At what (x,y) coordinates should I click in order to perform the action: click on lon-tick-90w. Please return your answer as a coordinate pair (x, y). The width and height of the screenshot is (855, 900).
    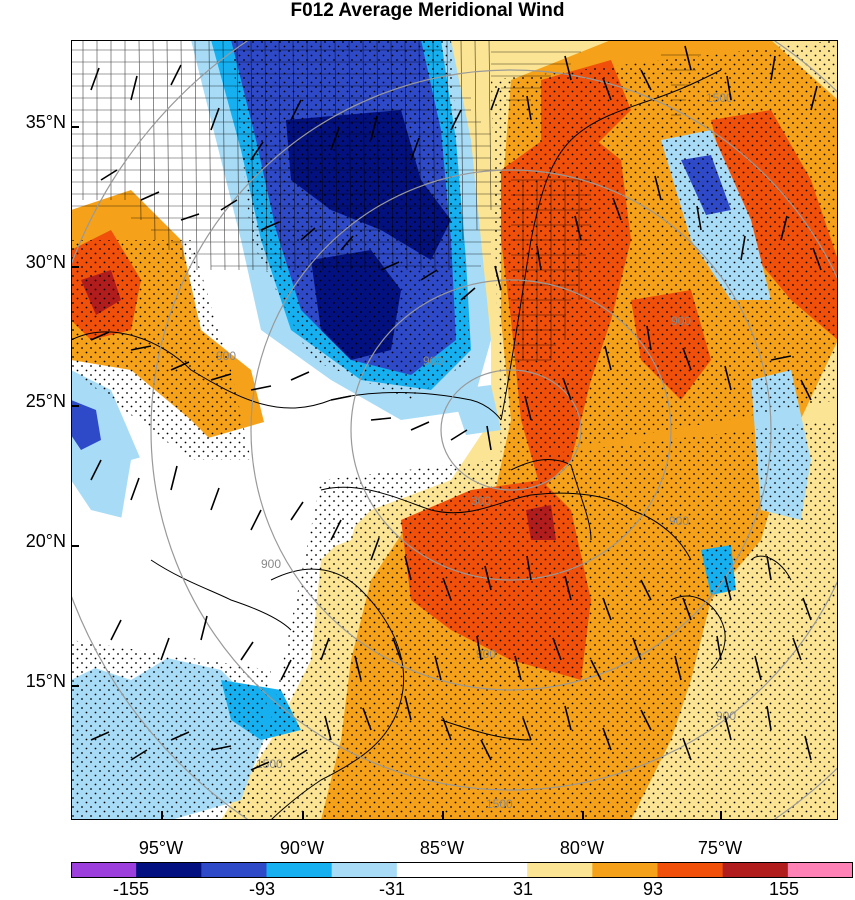
    Looking at the image, I should click on (303, 815).